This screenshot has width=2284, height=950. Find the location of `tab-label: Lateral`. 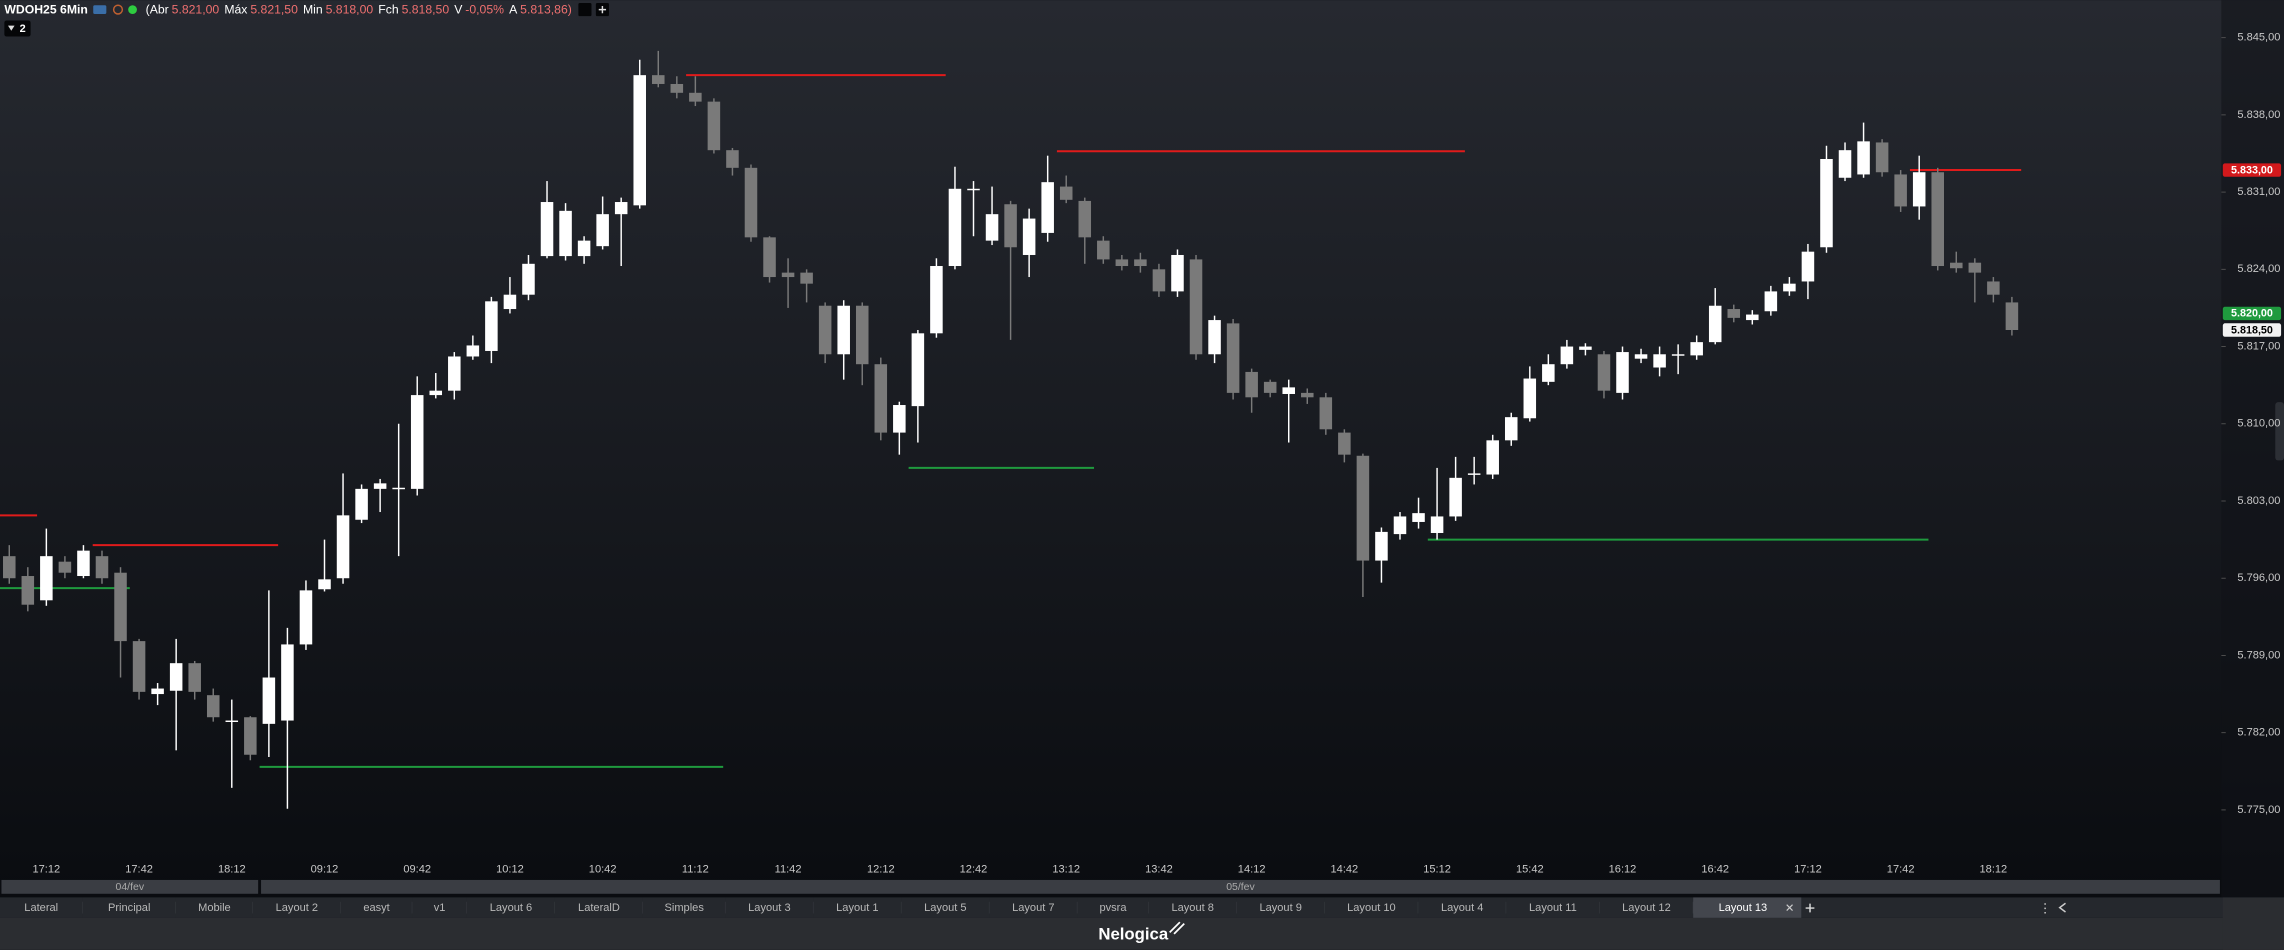

tab-label: Lateral is located at coordinates (41, 908).